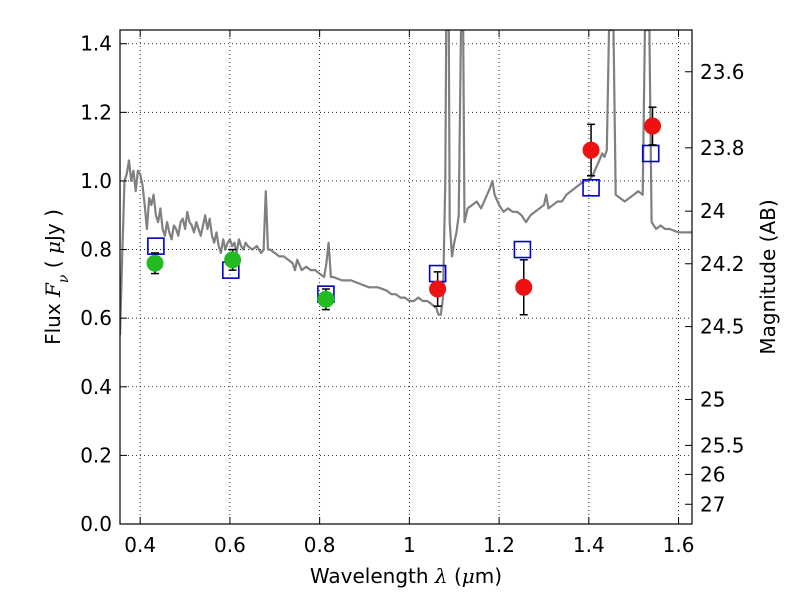 The width and height of the screenshot is (800, 600). I want to click on y2-tick-label: 24.5, so click(722, 327).